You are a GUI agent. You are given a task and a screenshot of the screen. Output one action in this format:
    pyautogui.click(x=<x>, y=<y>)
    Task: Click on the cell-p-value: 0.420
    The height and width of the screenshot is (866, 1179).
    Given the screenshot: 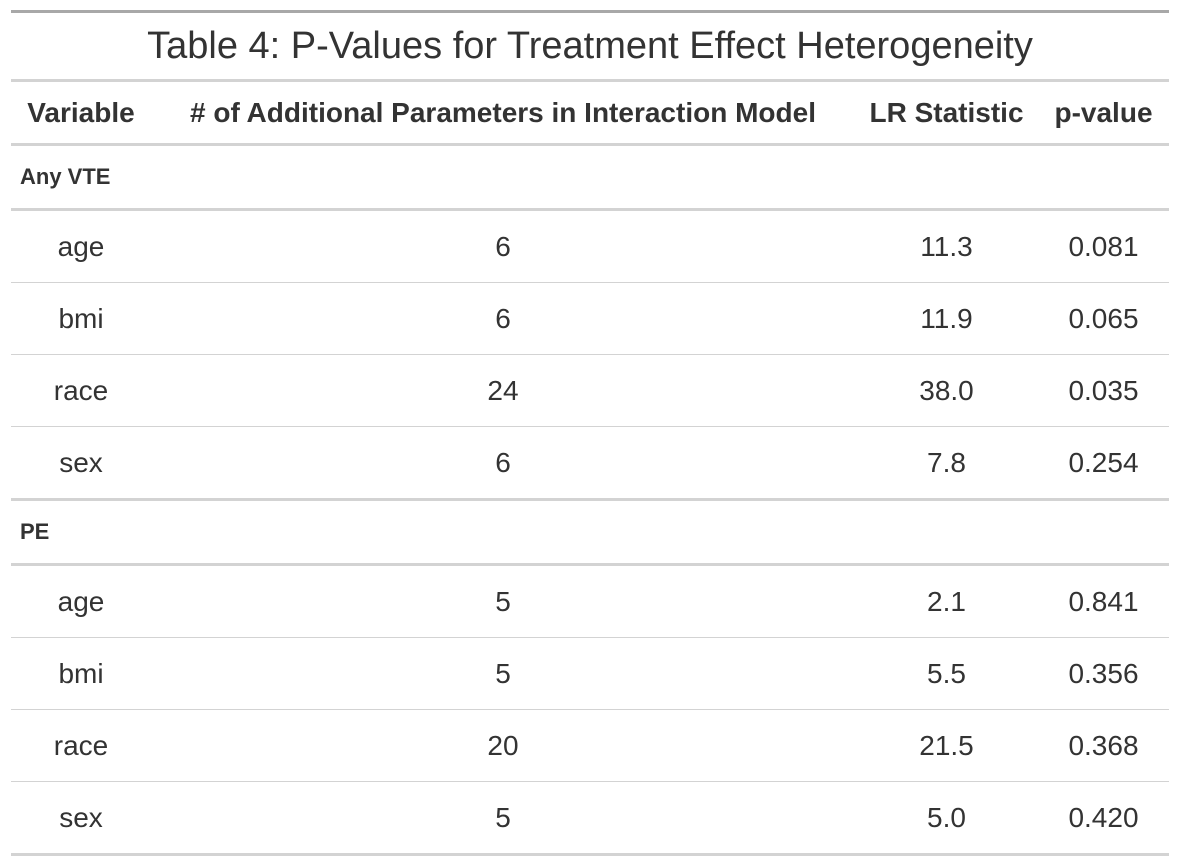 What is the action you would take?
    pyautogui.click(x=1103, y=818)
    